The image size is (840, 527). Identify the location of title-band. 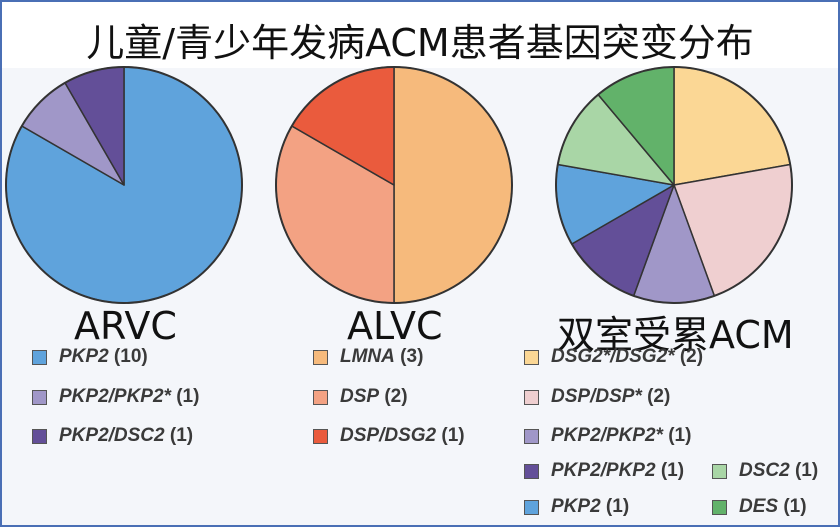
(420, 35).